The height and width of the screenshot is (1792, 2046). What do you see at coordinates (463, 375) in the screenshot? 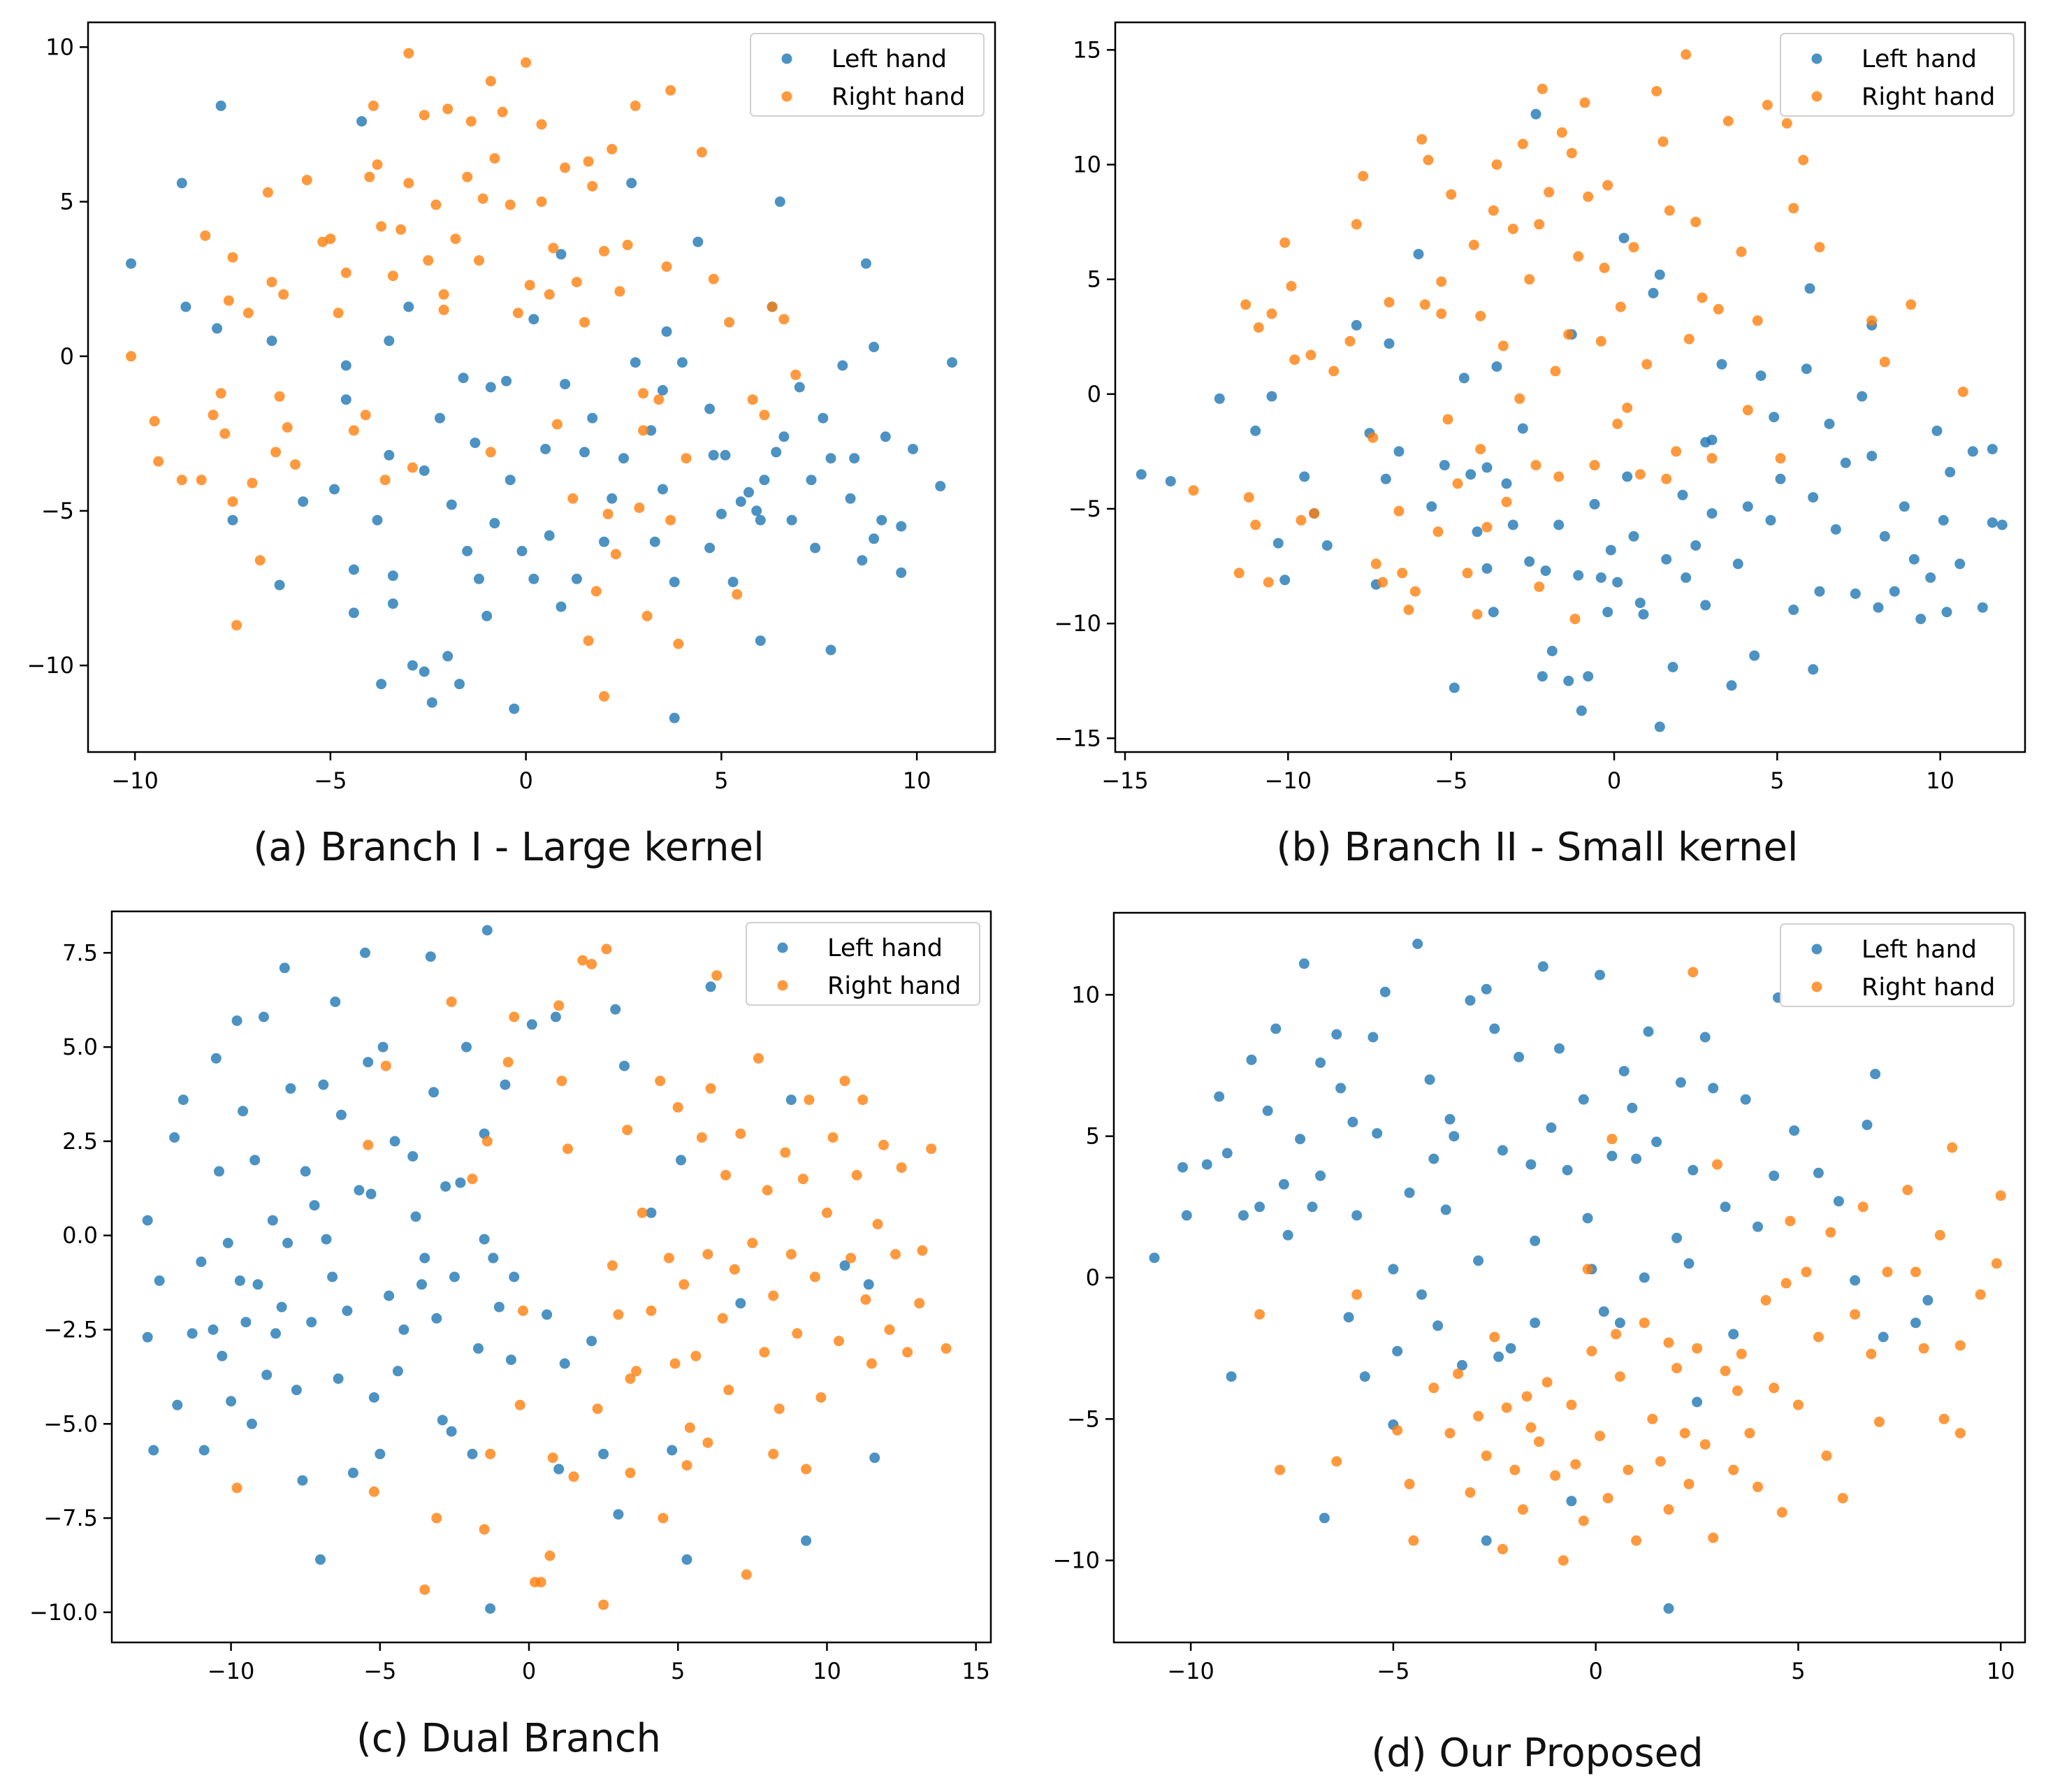
I see `series-right-hand` at bounding box center [463, 375].